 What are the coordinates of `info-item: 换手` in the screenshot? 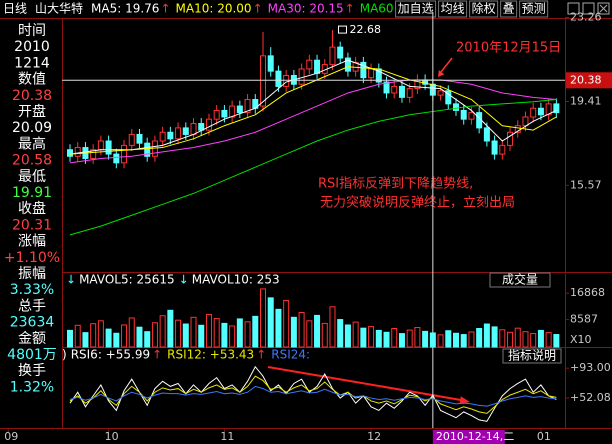 It's located at (32, 370).